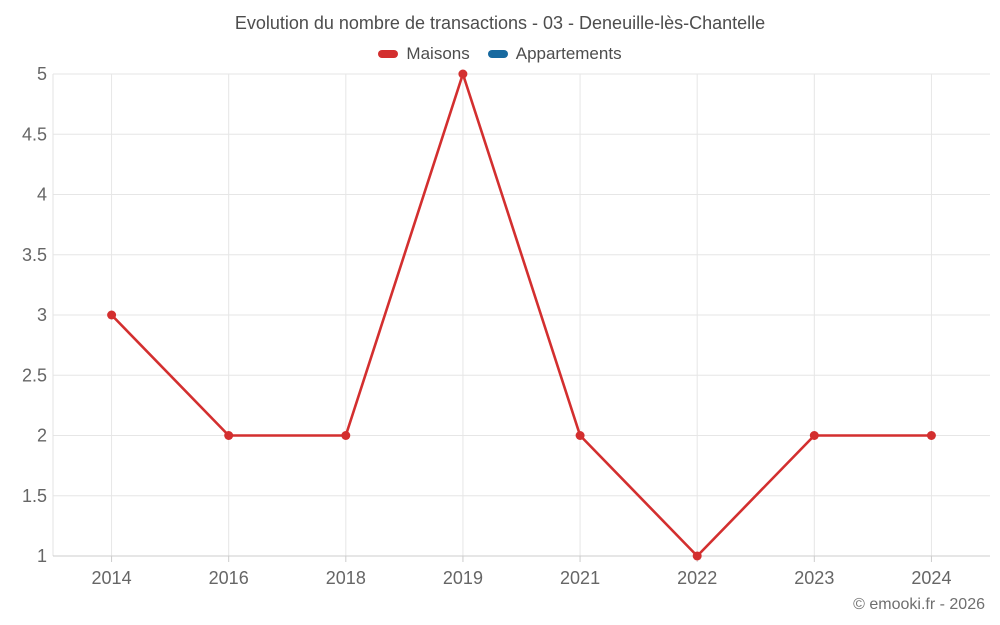  Describe the element at coordinates (34, 255) in the screenshot. I see `y-axis-label: 3.5` at that location.